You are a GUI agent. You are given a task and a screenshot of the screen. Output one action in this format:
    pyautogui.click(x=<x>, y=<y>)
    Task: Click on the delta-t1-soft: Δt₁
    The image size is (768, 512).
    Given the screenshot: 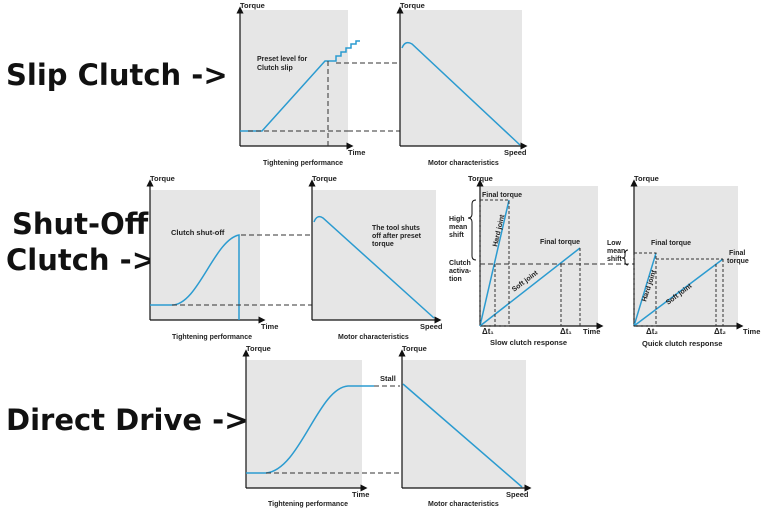 What is the action you would take?
    pyautogui.click(x=566, y=331)
    